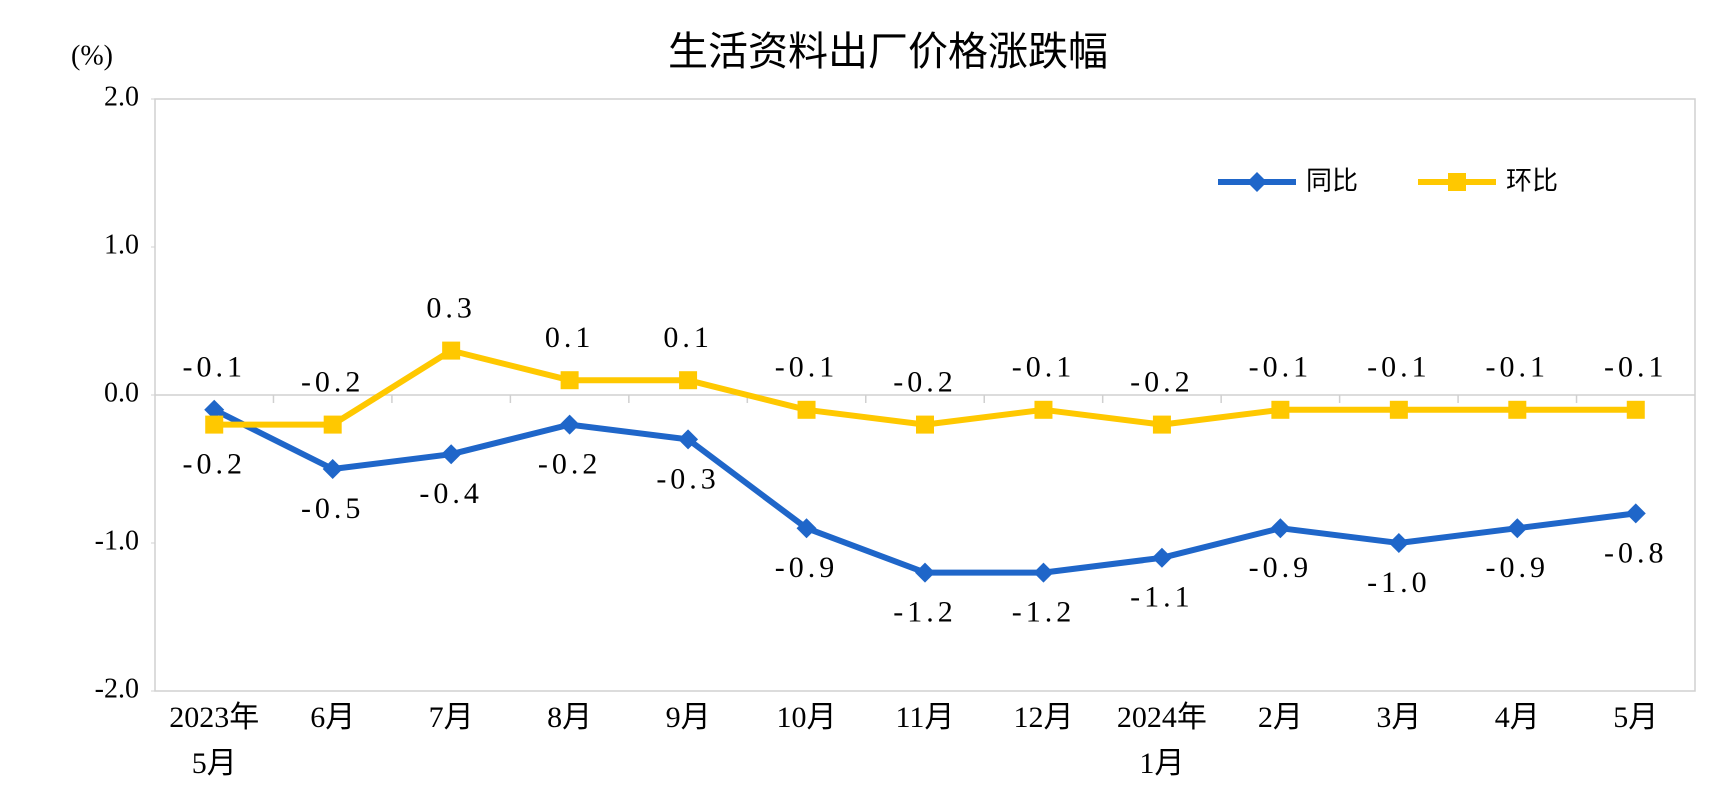  What do you see at coordinates (1161, 740) in the screenshot?
I see `x-tick-label: 2024年 1月` at bounding box center [1161, 740].